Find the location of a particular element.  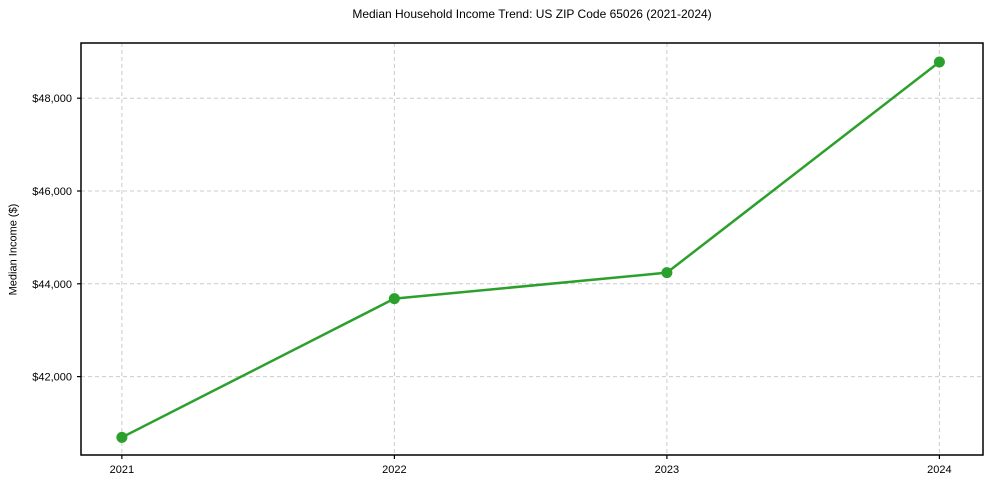

y-tick-label: $46,000 is located at coordinates (52, 192).